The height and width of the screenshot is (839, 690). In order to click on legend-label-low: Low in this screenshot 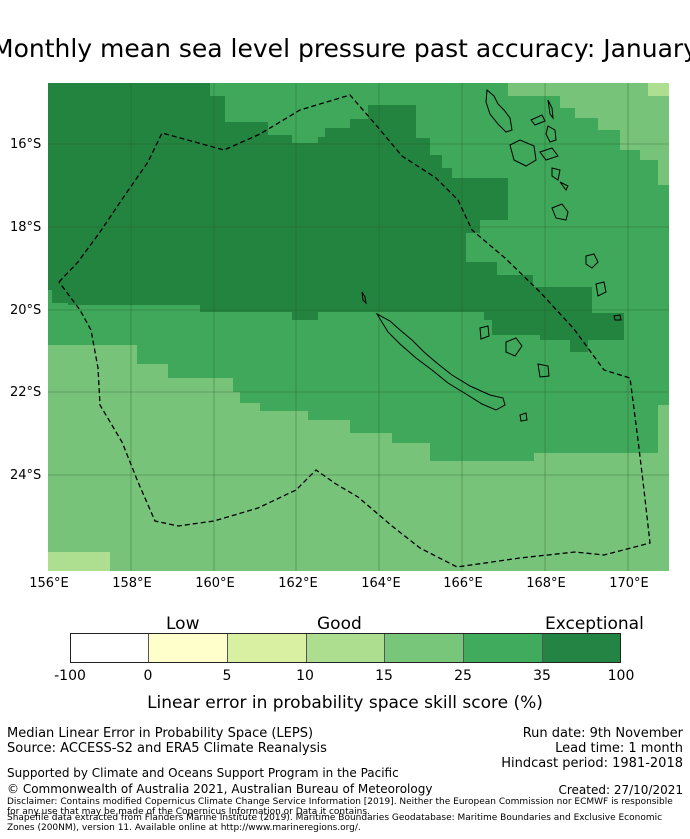, I will do `click(183, 624)`.